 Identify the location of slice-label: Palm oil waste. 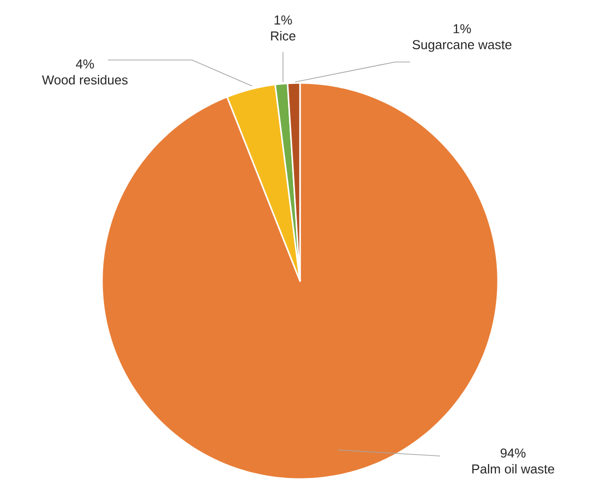
(513, 469).